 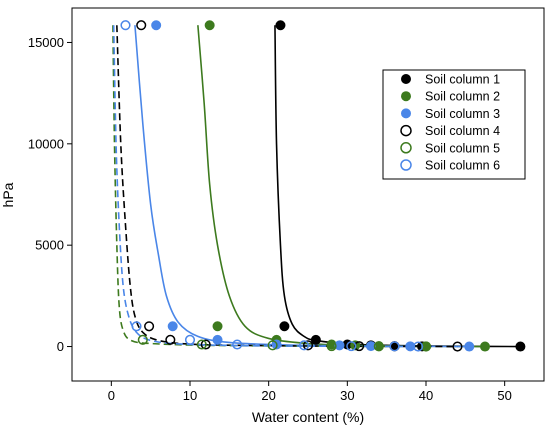 I want to click on x-axis: 0 10 20 30 40 50, so click(x=310, y=392).